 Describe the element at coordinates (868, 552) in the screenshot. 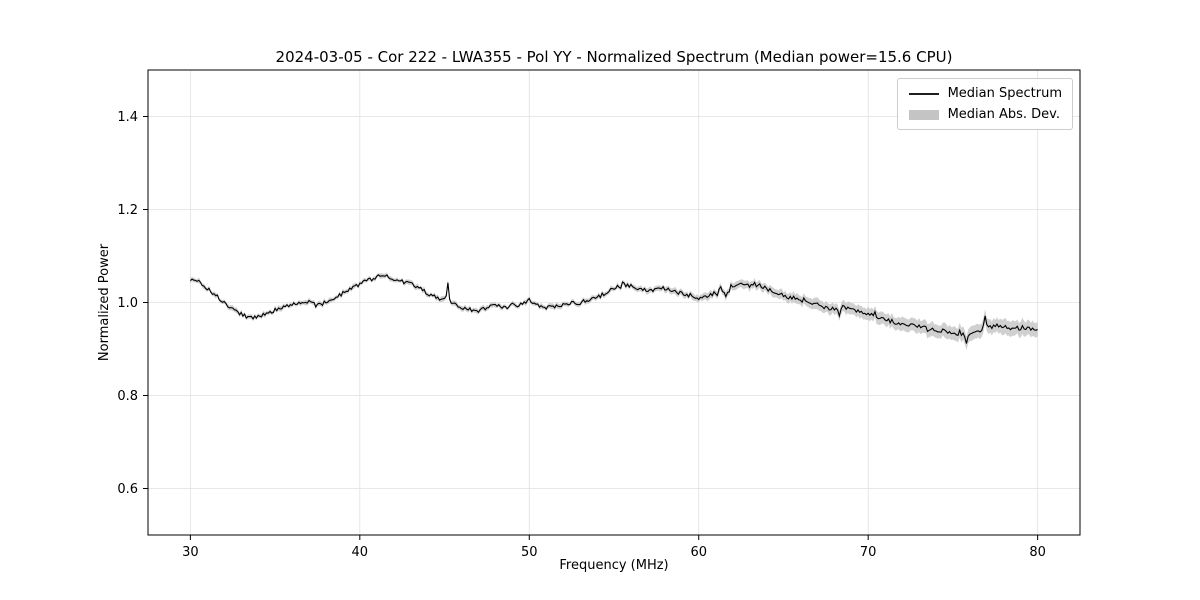

I see `x-tick-label: 70` at that location.